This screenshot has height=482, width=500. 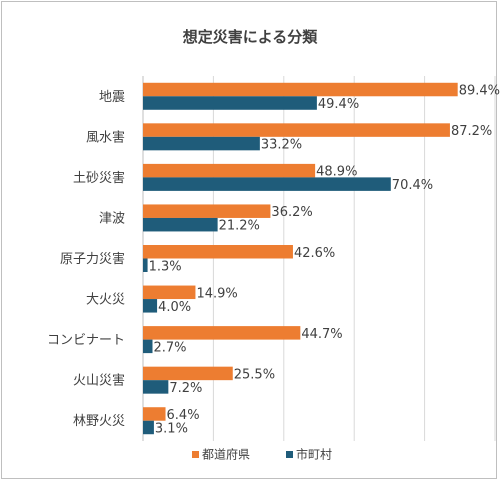 I want to click on category-label: 大火災, so click(x=105, y=300).